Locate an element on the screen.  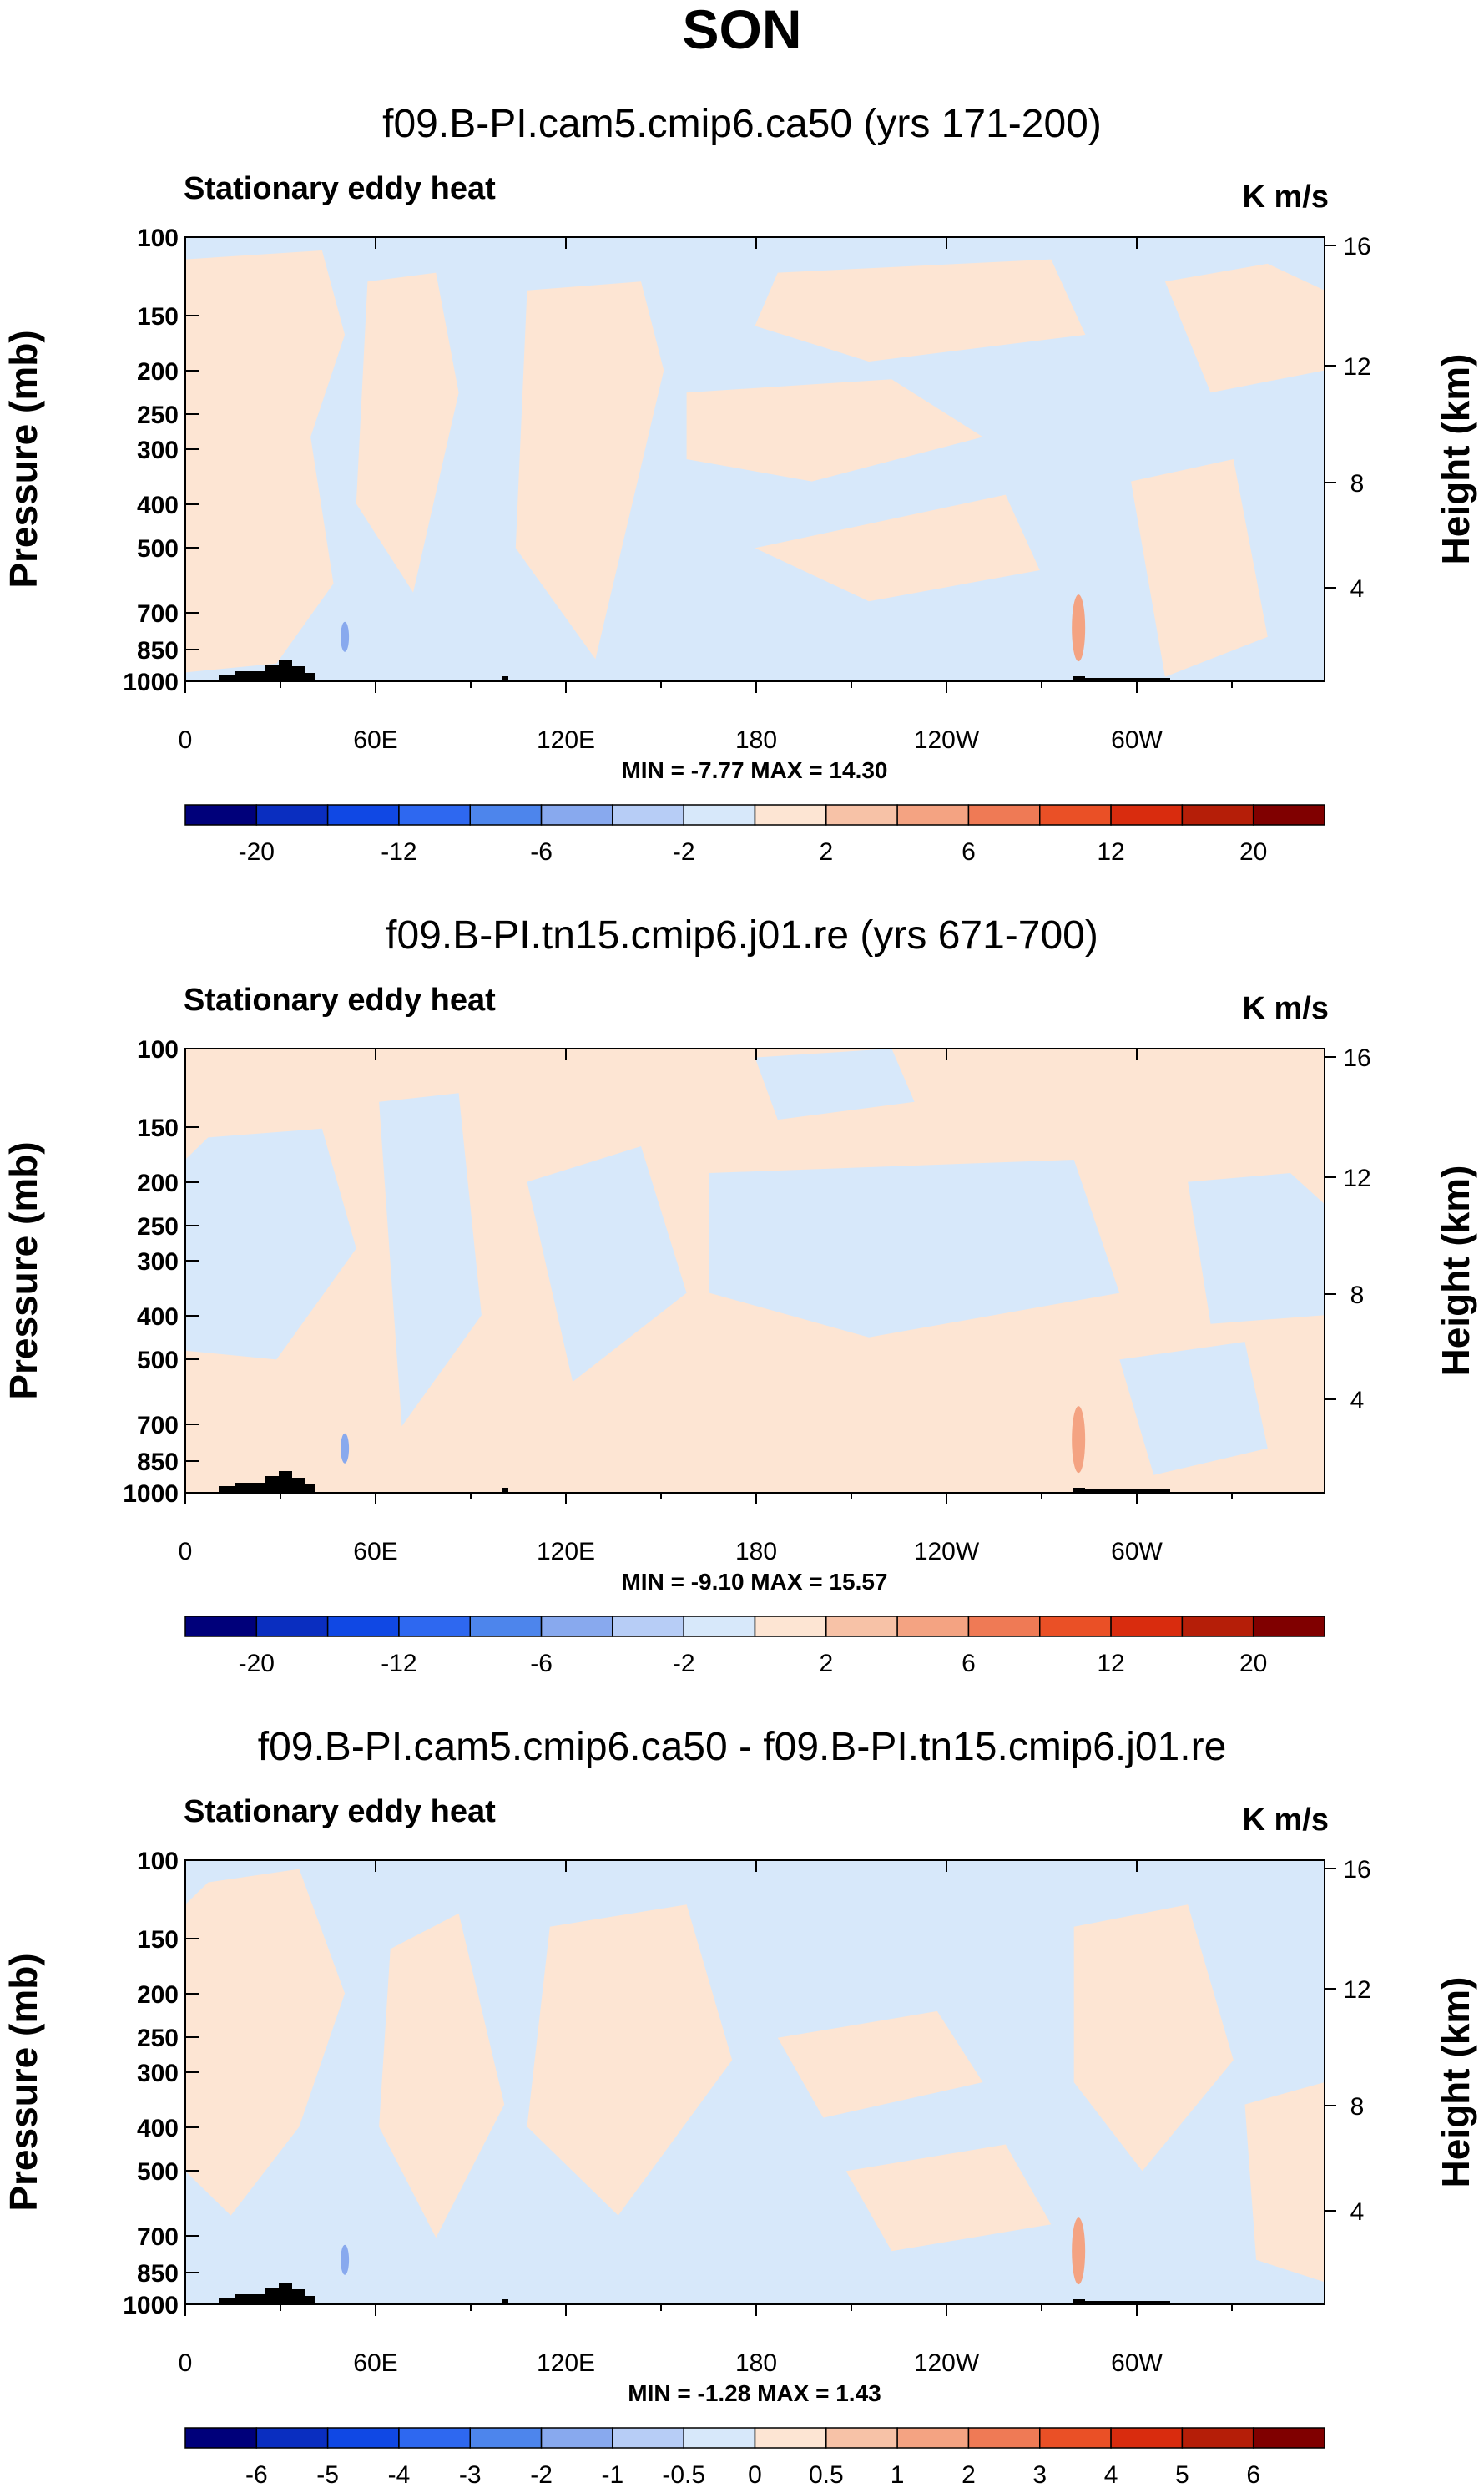
y-tick-label: 400 is located at coordinates (158, 1317).